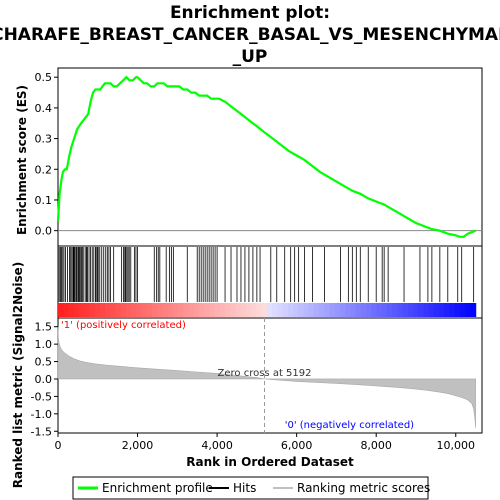  What do you see at coordinates (41, 431) in the screenshot?
I see `metric-y-tick-label: -1.5` at bounding box center [41, 431].